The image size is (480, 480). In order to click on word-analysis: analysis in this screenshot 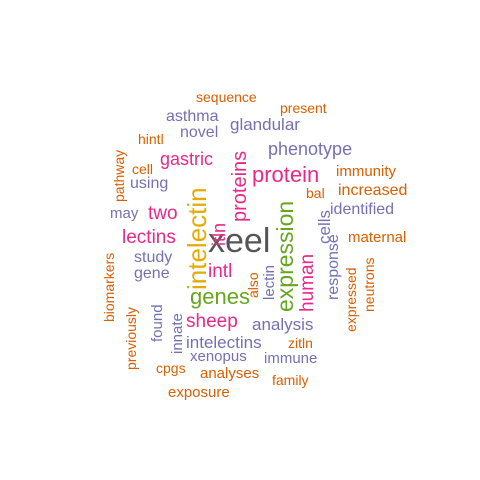, I will do `click(283, 324)`.